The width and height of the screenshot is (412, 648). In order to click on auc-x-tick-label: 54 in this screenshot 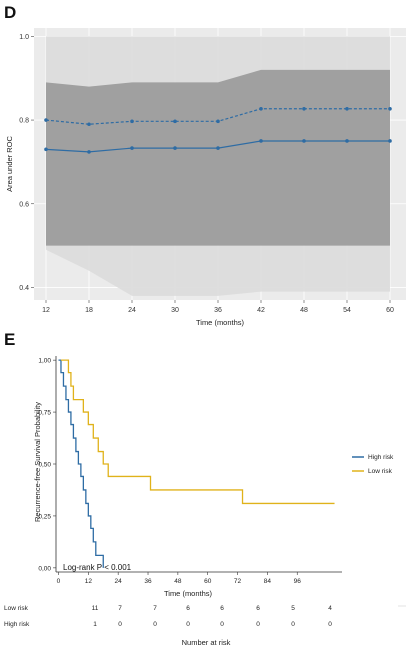, I will do `click(347, 310)`.